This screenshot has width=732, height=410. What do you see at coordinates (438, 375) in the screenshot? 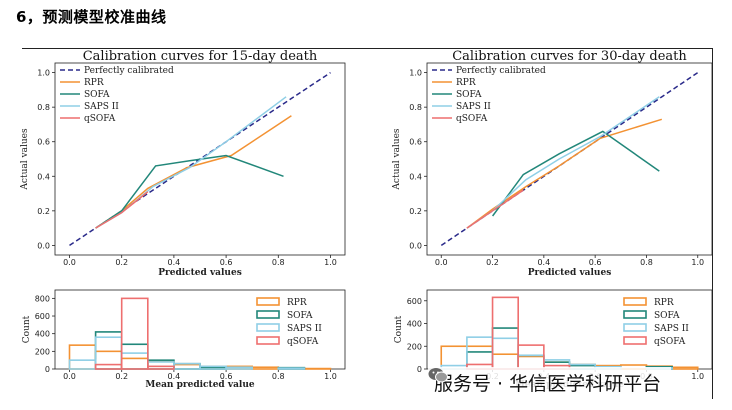
I see `wechat-icon` at bounding box center [438, 375].